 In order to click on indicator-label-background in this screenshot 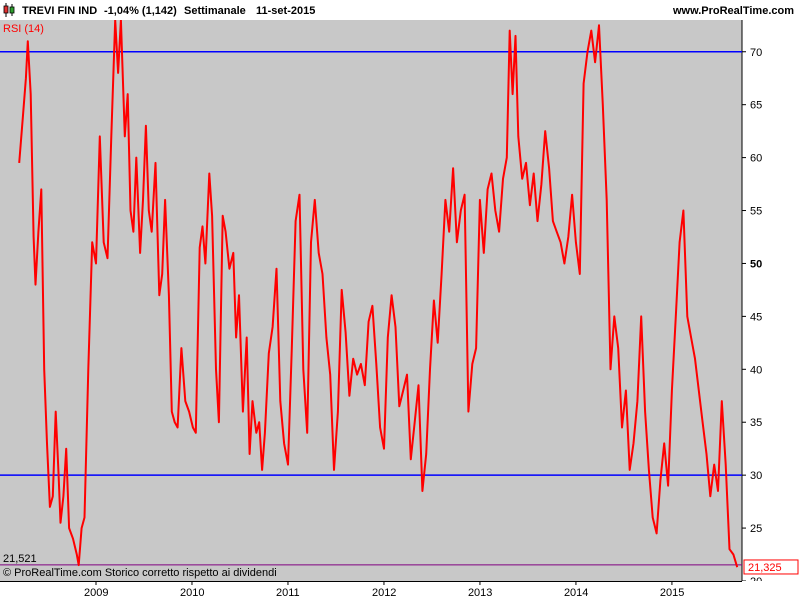, I will do `click(23, 28)`.